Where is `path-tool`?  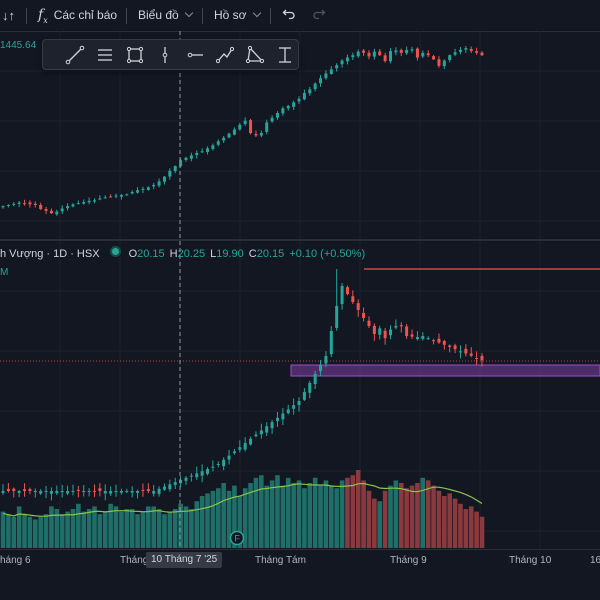 path-tool is located at coordinates (224, 54).